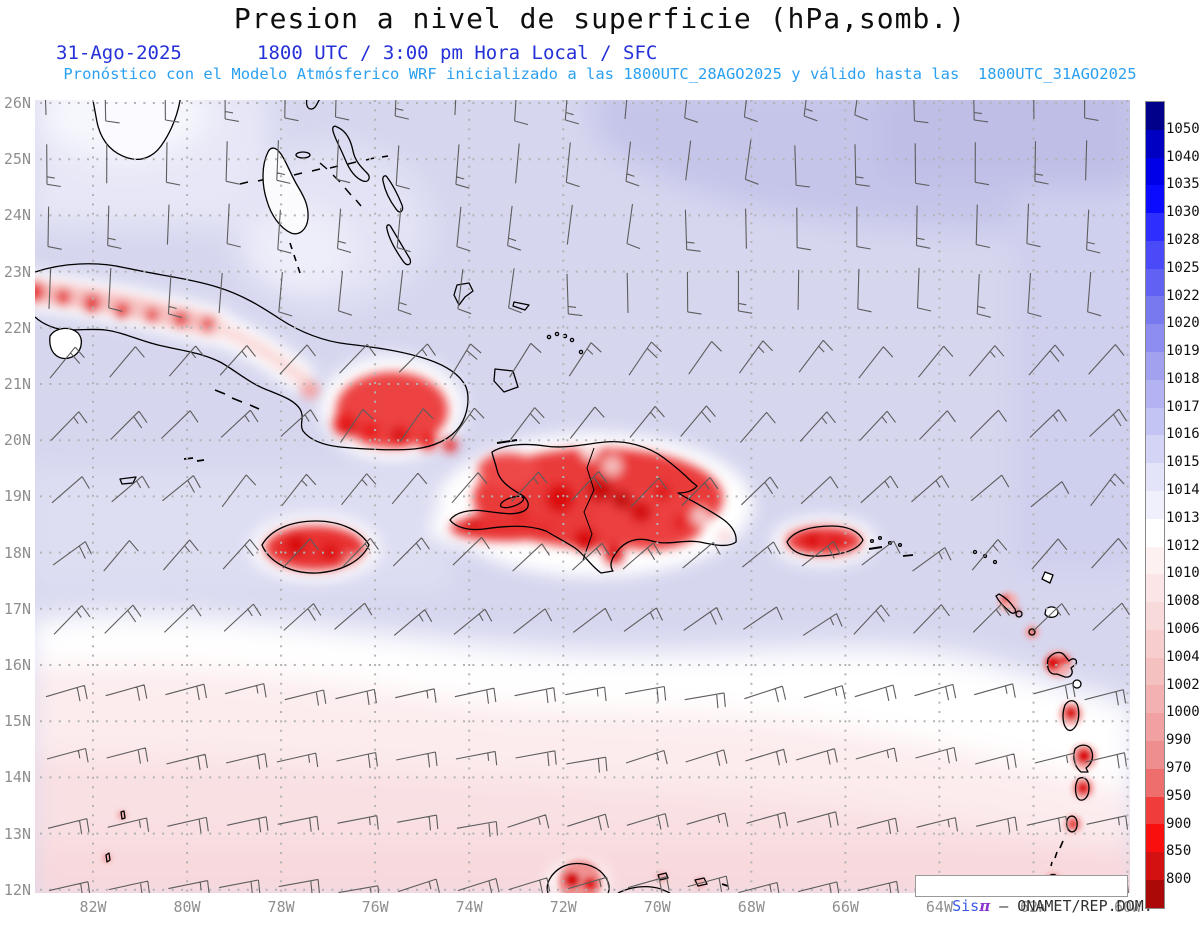 The height and width of the screenshot is (927, 1200). Describe the element at coordinates (751, 907) in the screenshot. I see `lon-tick-label: 68W` at that location.